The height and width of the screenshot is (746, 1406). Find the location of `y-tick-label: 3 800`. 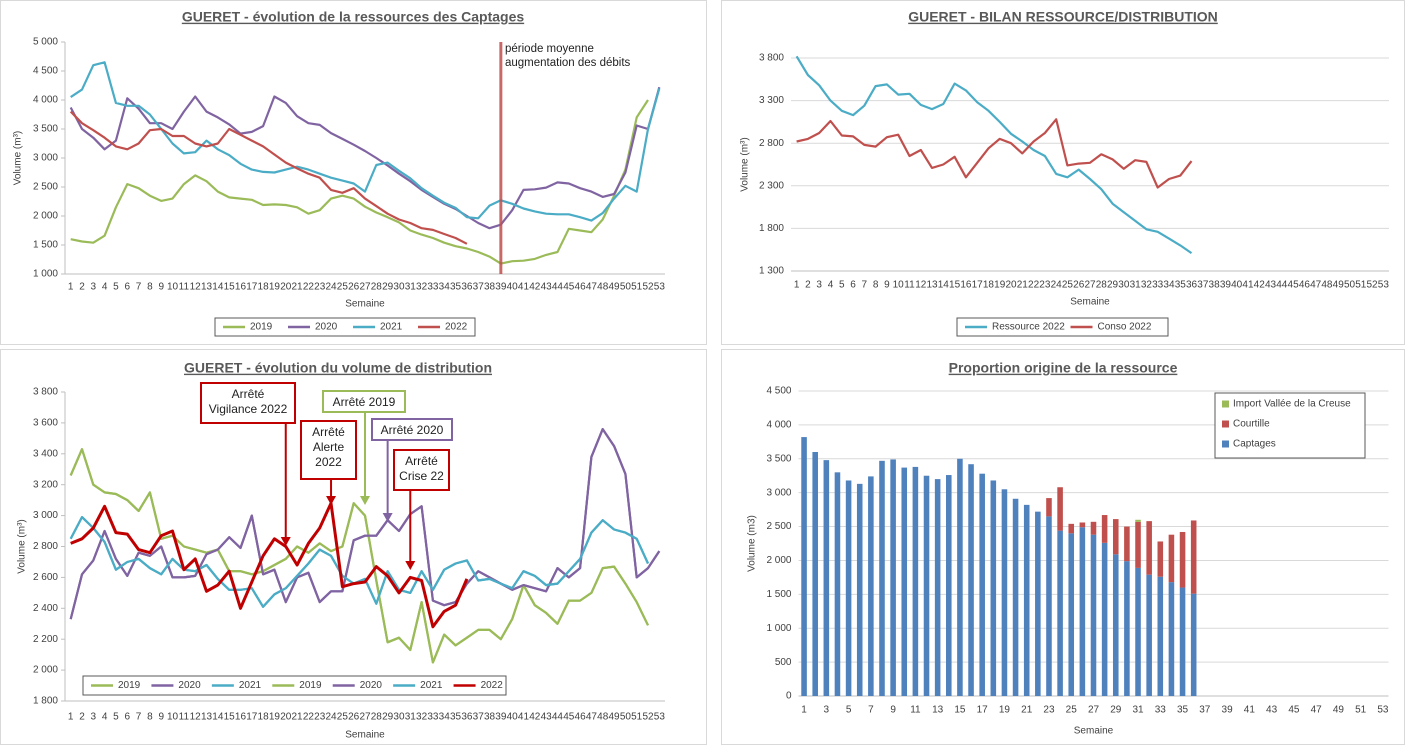

y-tick-label: 3 800 is located at coordinates (771, 58).